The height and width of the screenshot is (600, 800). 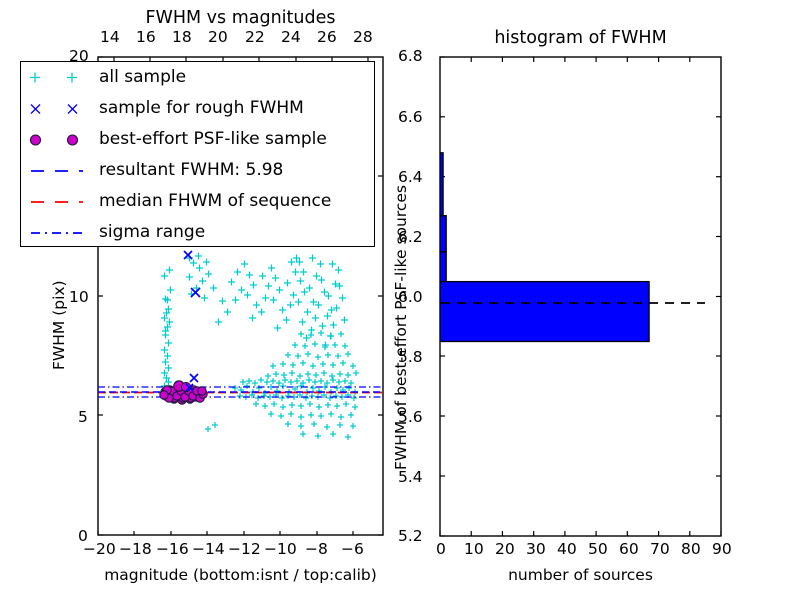 I want to click on legend-item-median-fhwm: median FHWM of sequence, so click(x=197, y=201).